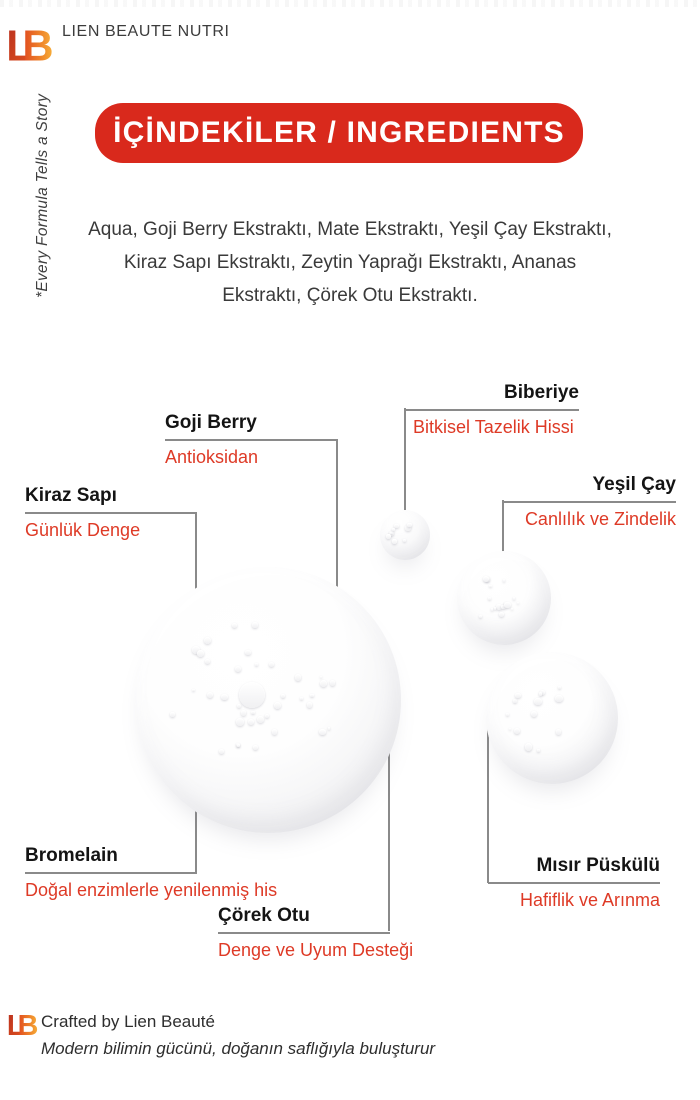 The width and height of the screenshot is (700, 1100). I want to click on connector-misir-puskulu, so click(488, 800).